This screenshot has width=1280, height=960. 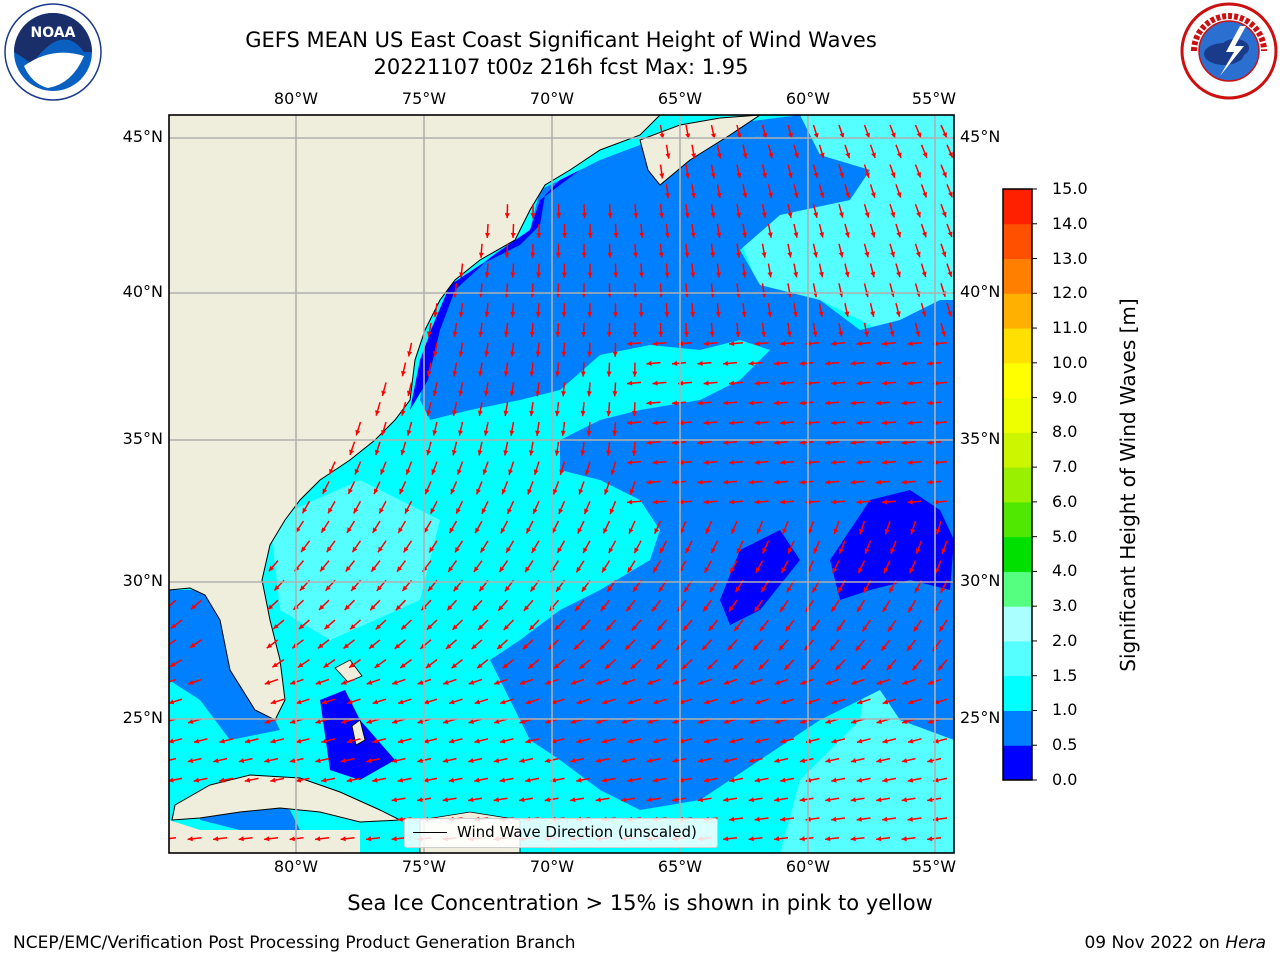 What do you see at coordinates (808, 866) in the screenshot?
I see `lon-tick-bottom: 60°W` at bounding box center [808, 866].